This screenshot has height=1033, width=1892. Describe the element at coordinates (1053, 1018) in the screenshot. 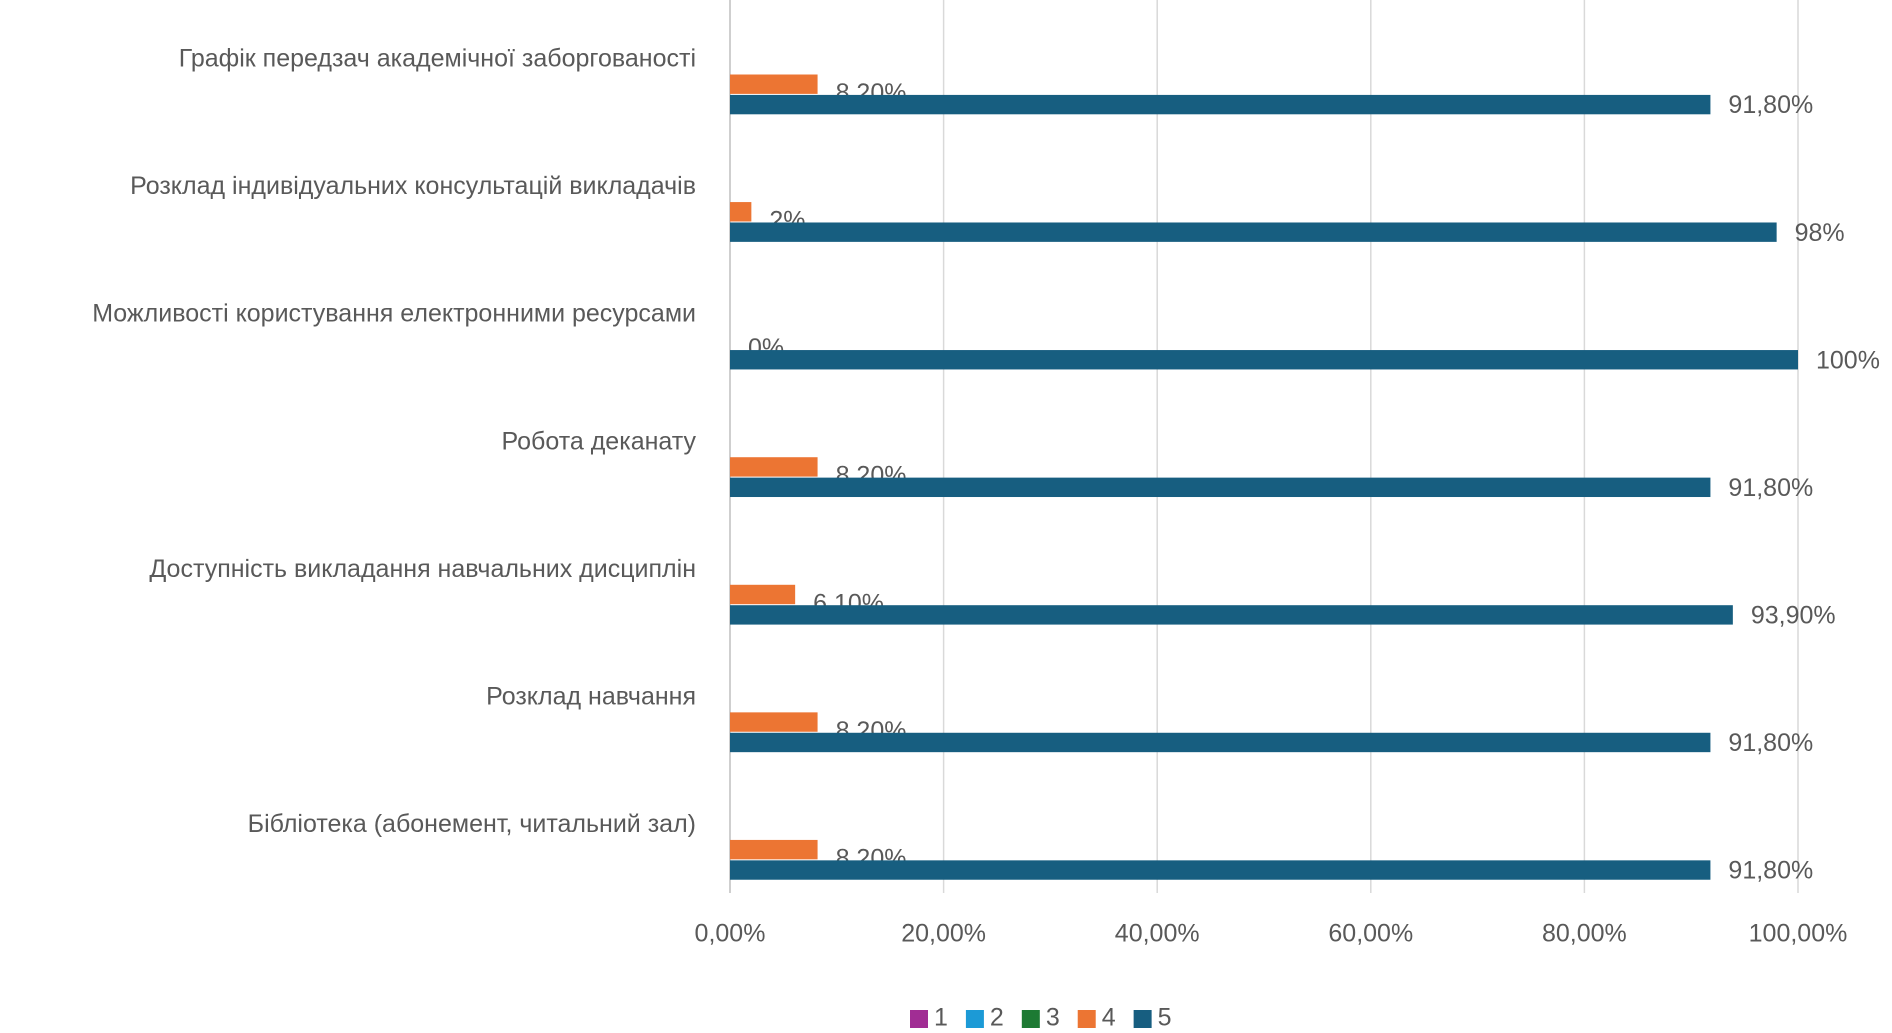

I see `legend-label: 3` at that location.